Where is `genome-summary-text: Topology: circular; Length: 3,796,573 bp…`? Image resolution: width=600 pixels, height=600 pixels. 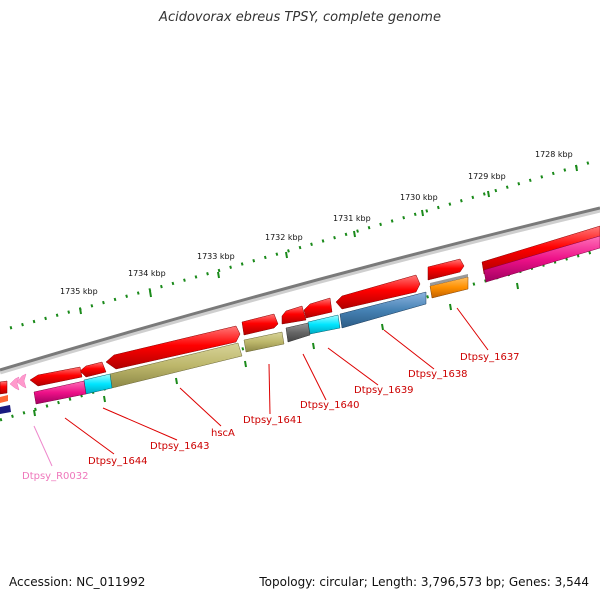
genome-summary-text: Topology: circular; Length: 3,796,573 bp… is located at coordinates (424, 582).